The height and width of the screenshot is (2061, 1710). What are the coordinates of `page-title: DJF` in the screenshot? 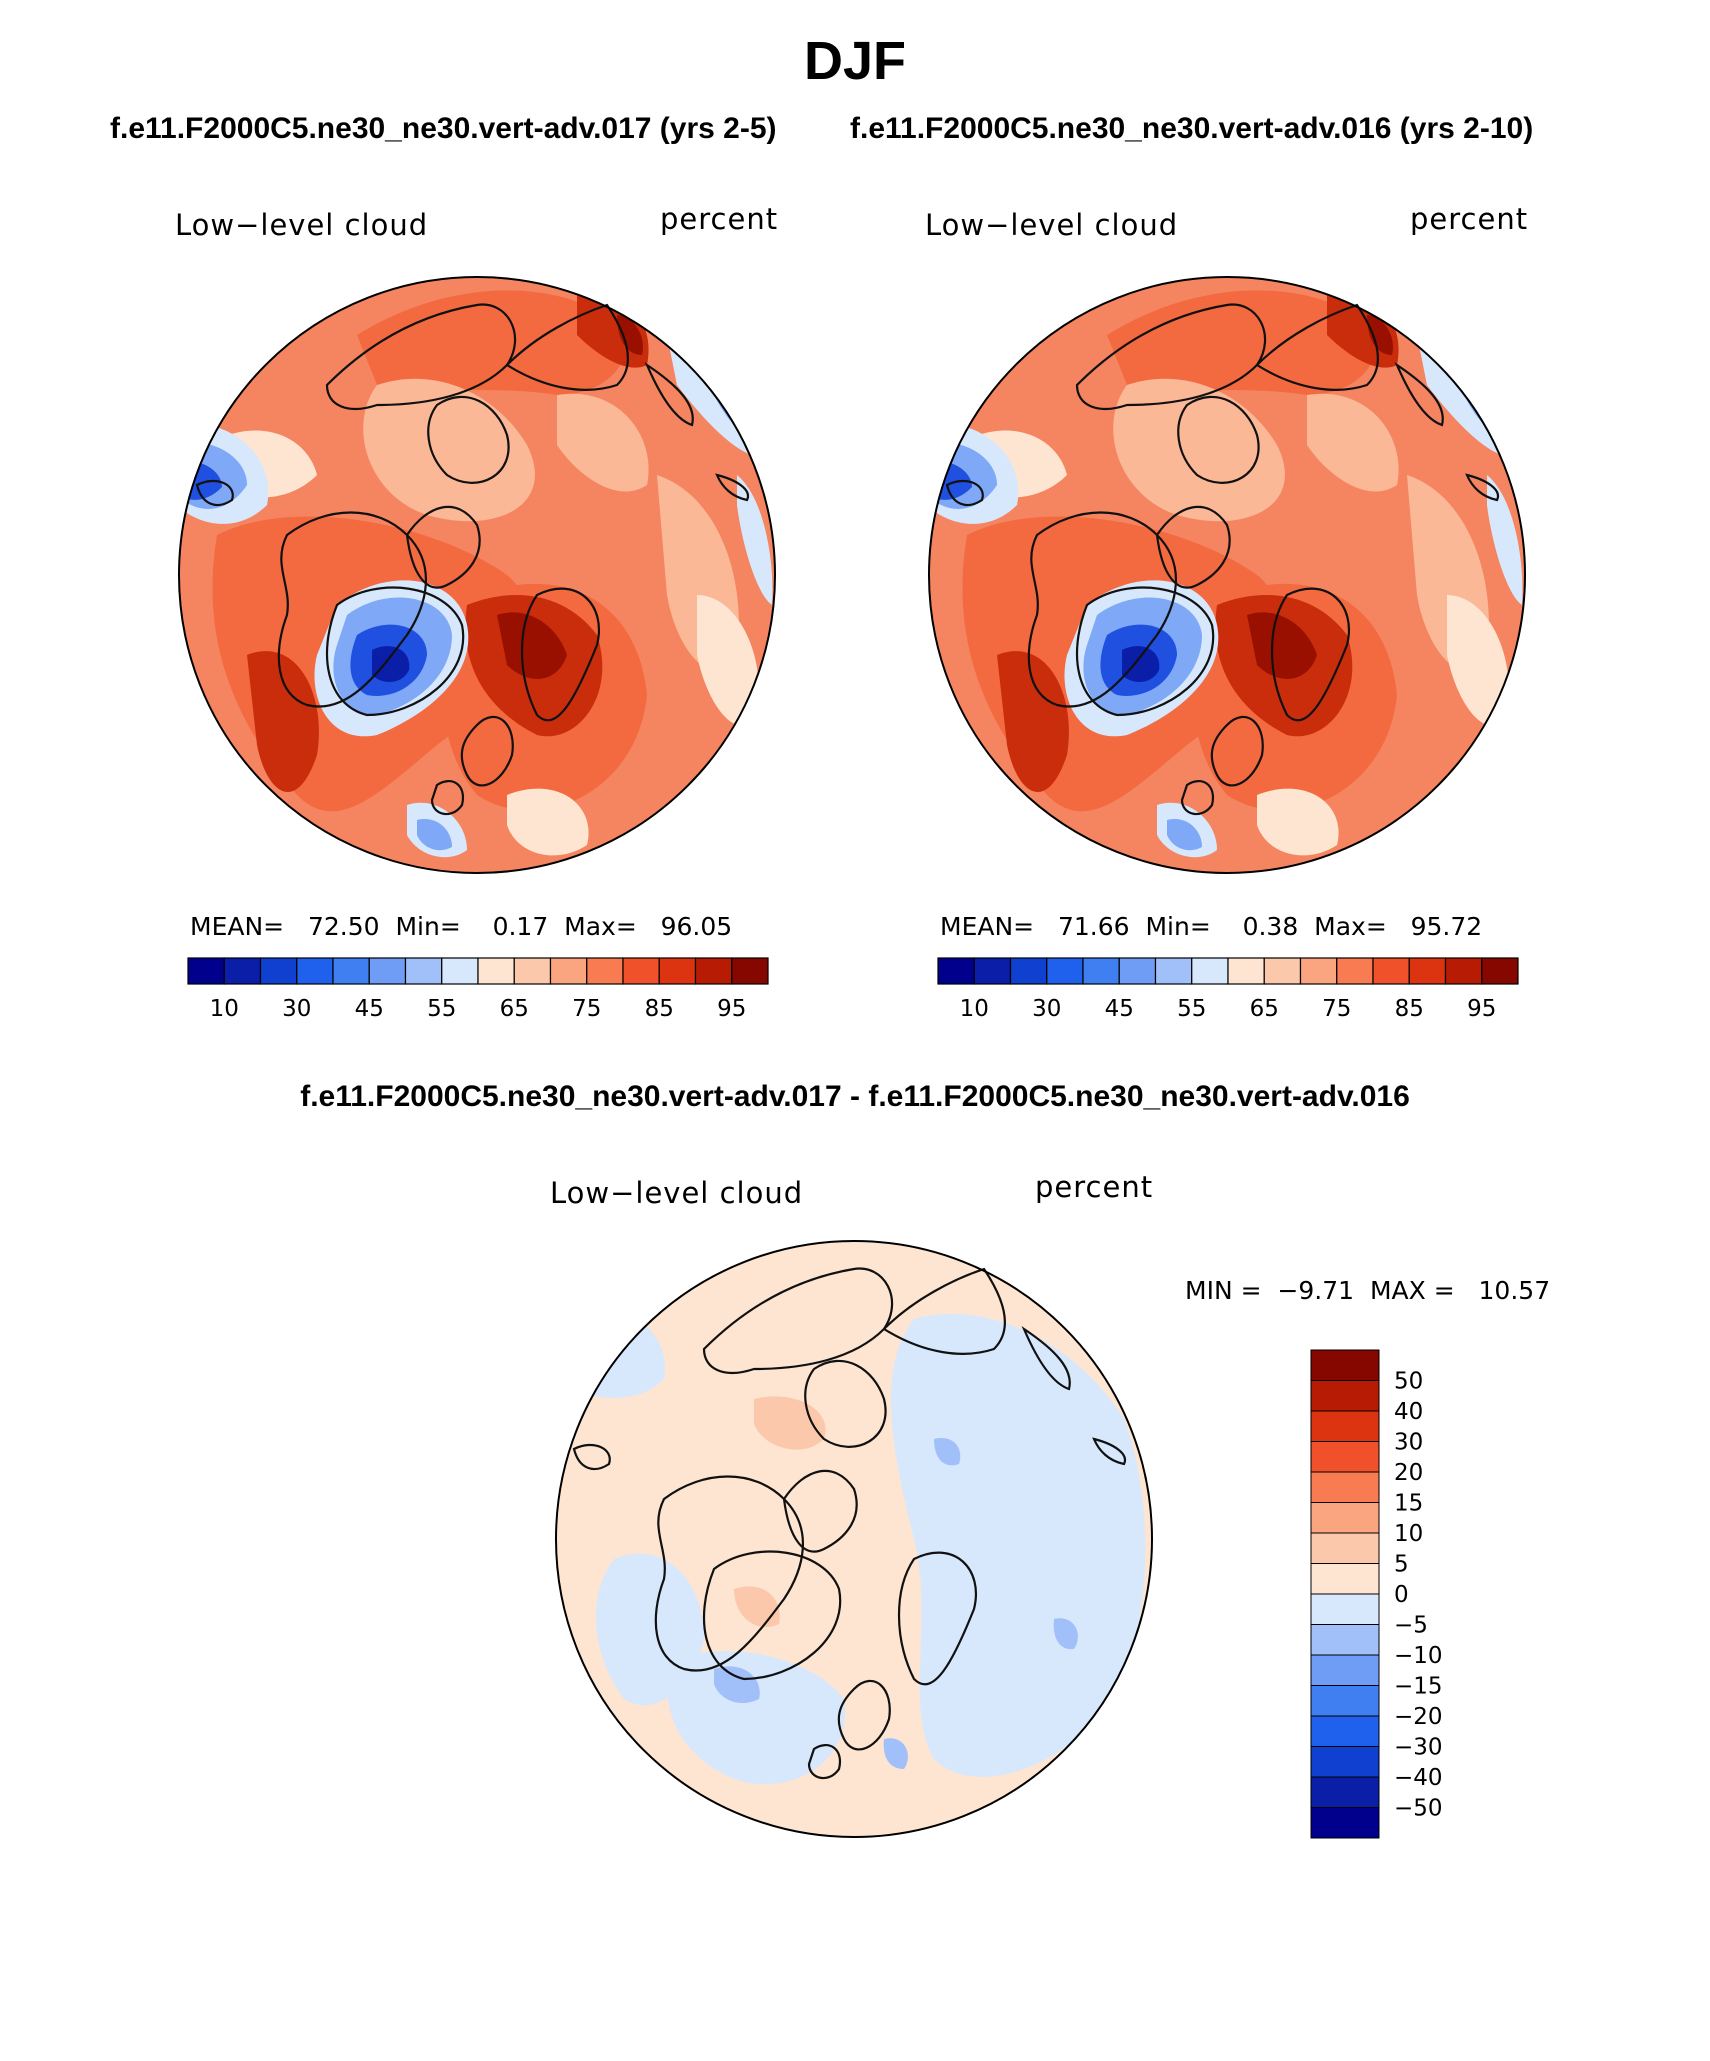 It's located at (854, 61).